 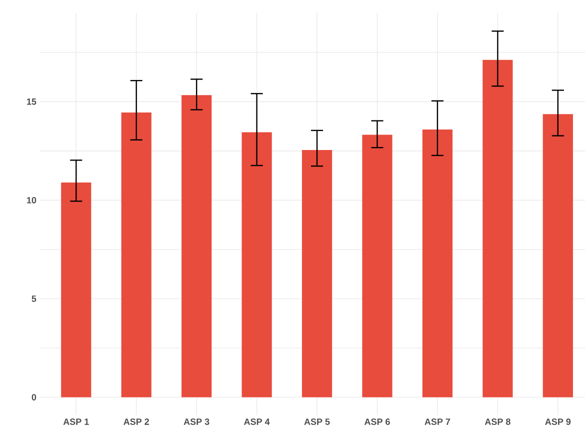 I want to click on x-tick-label: ASP 9, so click(x=558, y=421).